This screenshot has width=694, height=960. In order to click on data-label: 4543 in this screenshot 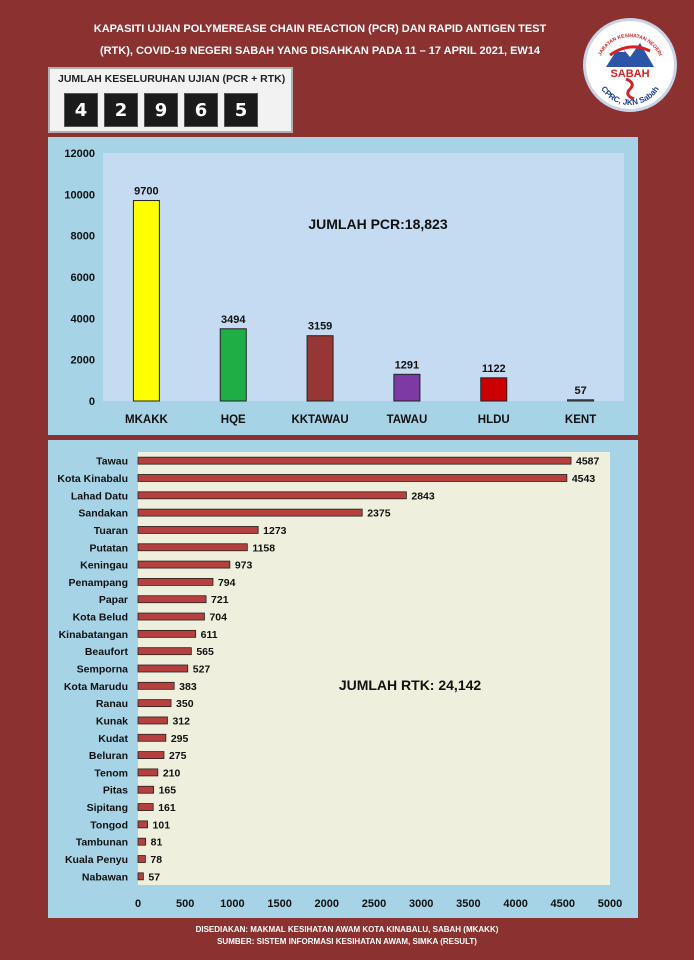, I will do `click(584, 479)`.